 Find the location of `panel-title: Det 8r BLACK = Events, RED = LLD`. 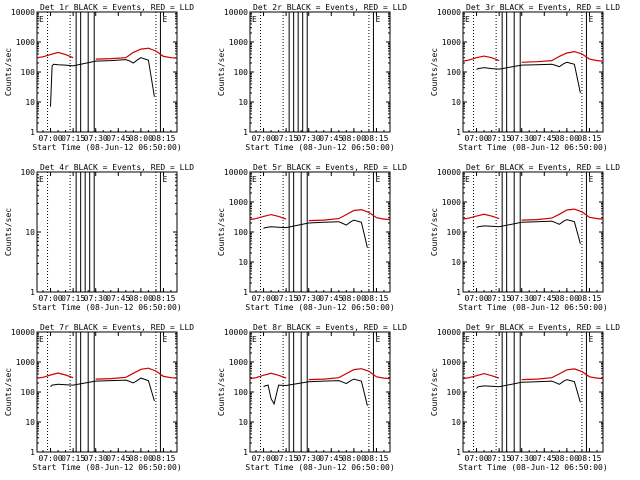

panel-title: Det 8r BLACK = Events, RED = LLD is located at coordinates (330, 327).